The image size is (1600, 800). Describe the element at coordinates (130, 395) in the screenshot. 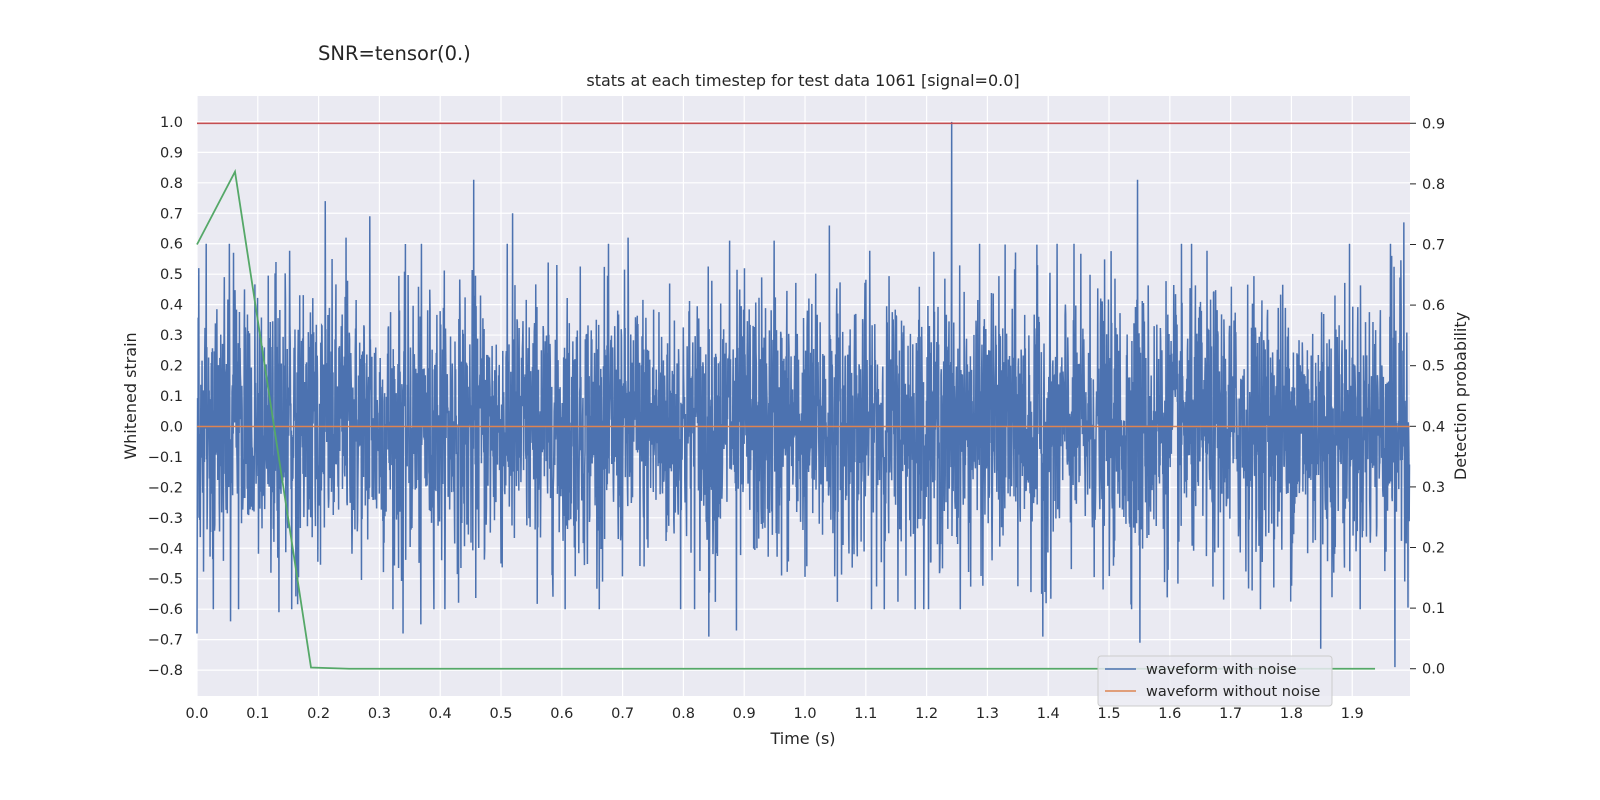

I see `y-axis-label: Whitened strain` at that location.